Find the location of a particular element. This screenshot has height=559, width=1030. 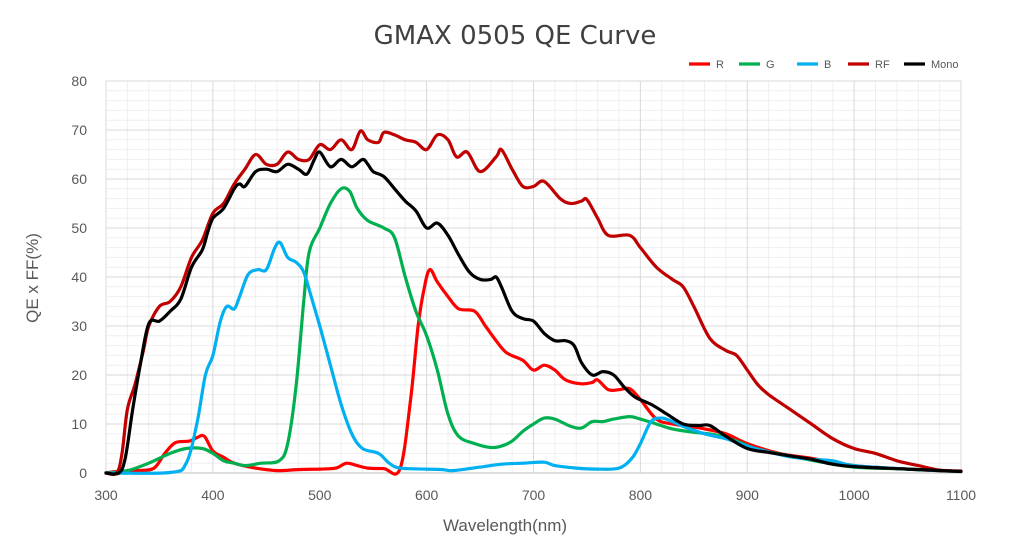

y-tick-label: 20 is located at coordinates (79, 375).